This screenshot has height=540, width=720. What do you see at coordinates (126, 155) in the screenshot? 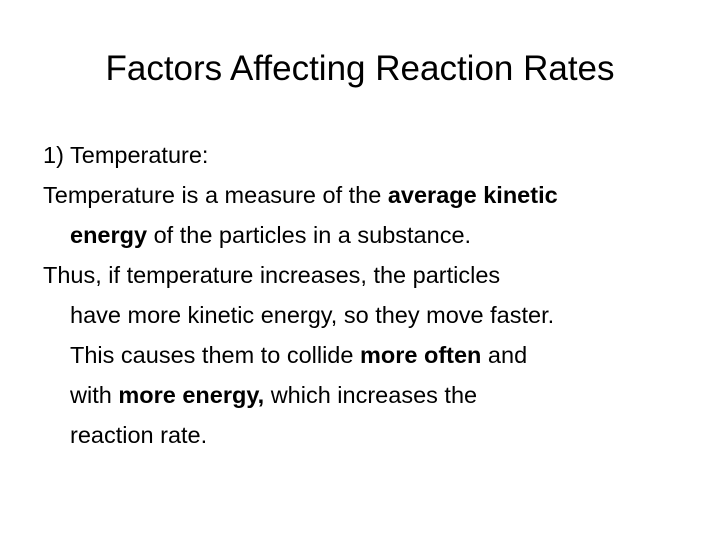
I see `text-run: 1) Temperature:` at bounding box center [126, 155].